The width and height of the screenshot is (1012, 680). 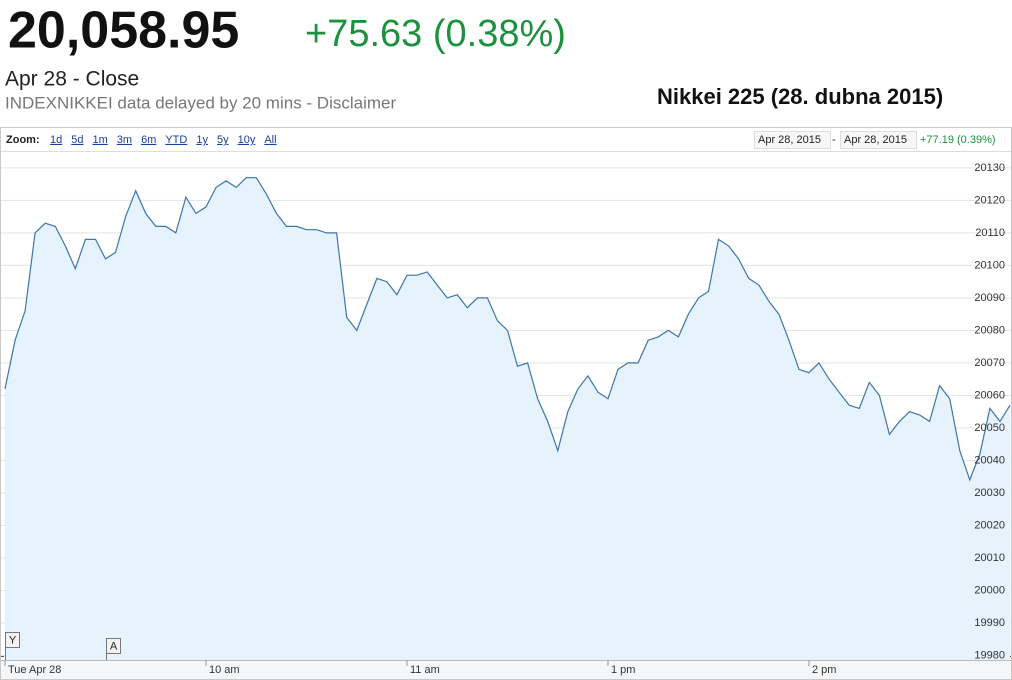 I want to click on zoom-option: YTD, so click(x=176, y=140).